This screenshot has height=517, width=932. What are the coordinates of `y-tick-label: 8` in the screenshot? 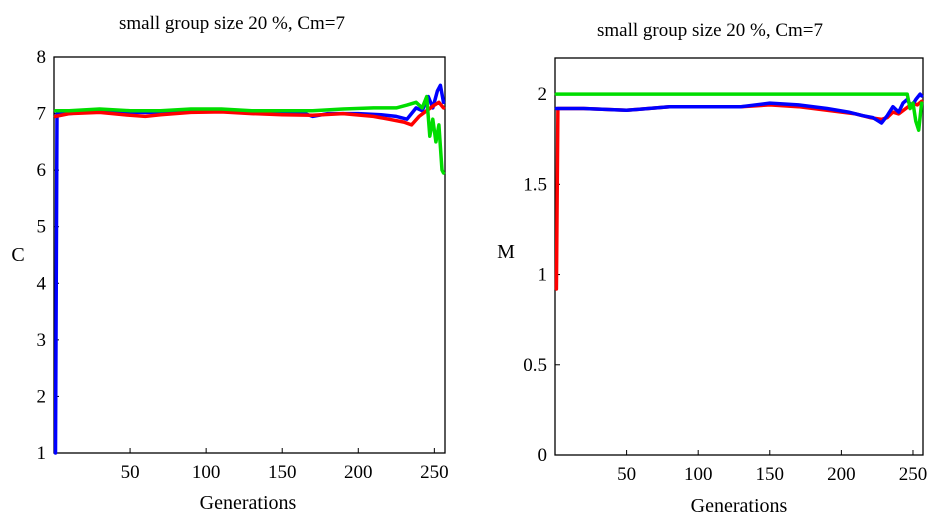 It's located at (42, 57).